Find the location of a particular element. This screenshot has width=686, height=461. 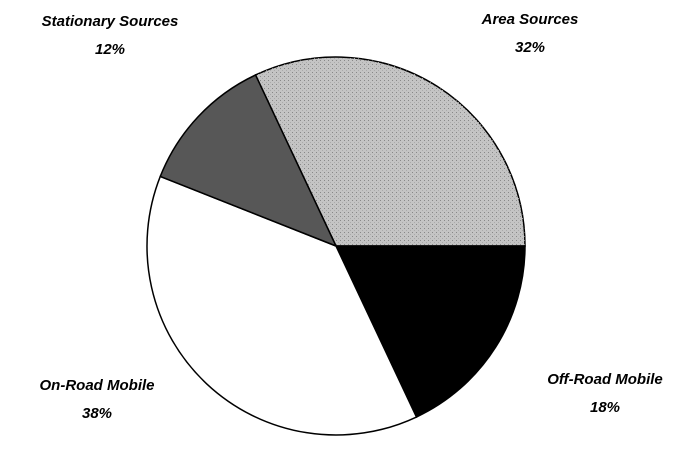

slice-label: Off-Road Mobile is located at coordinates (605, 379).